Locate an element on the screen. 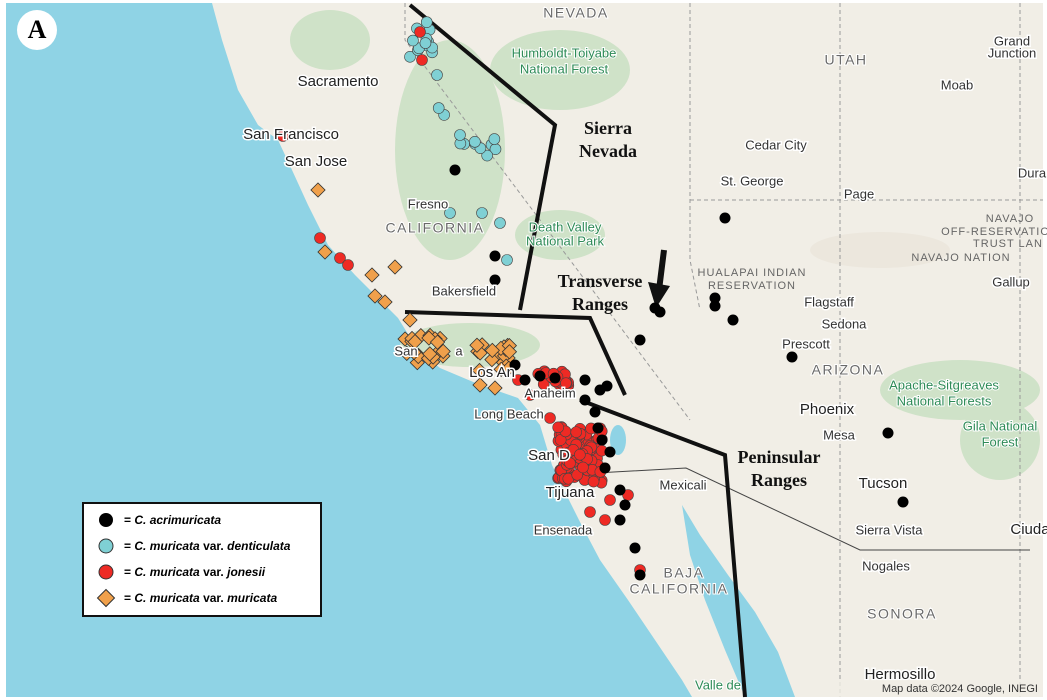 The width and height of the screenshot is (1047, 700). place-label: a is located at coordinates (459, 350).